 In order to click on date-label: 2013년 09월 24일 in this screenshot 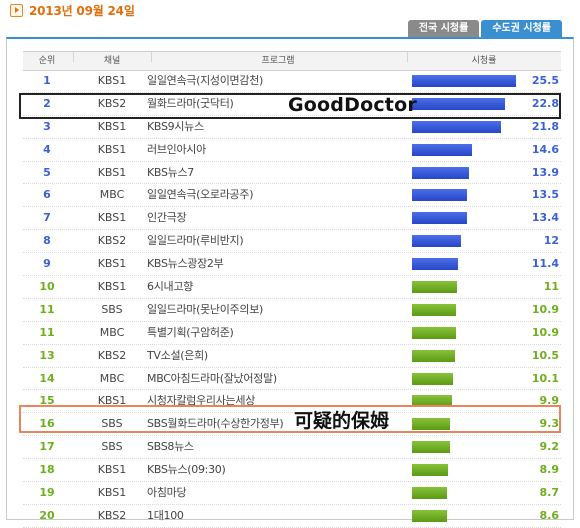, I will do `click(82, 10)`.